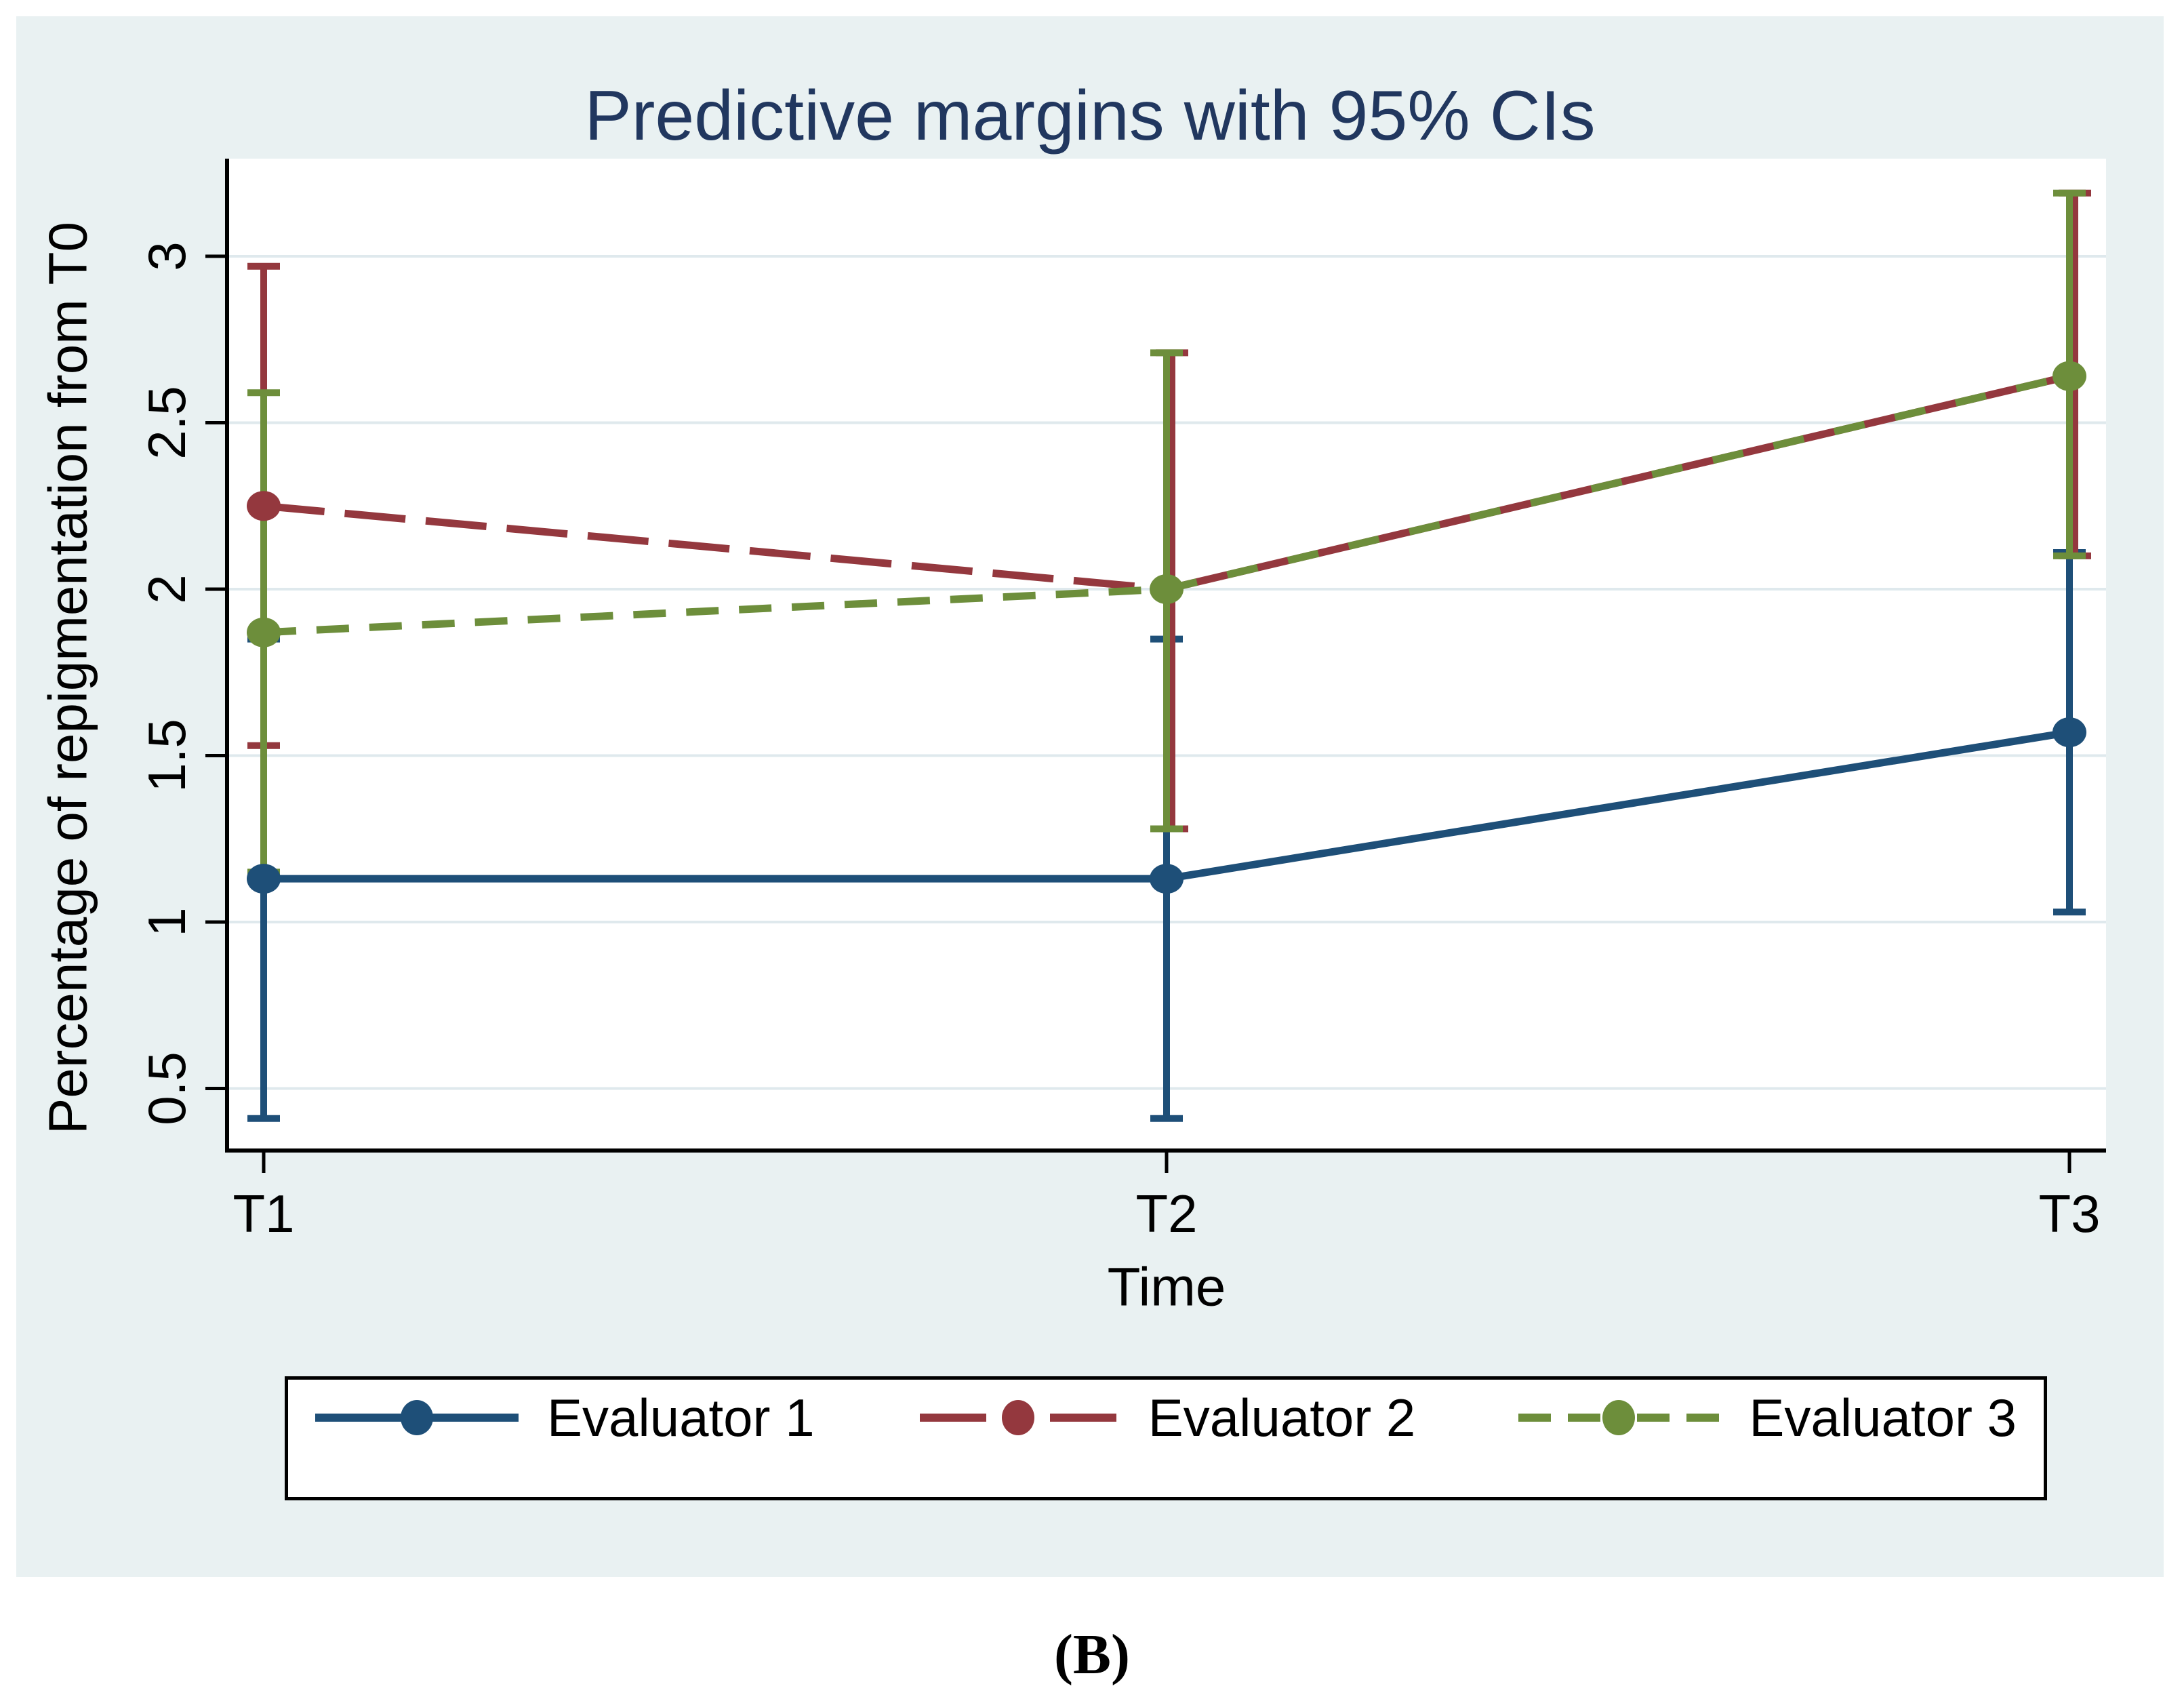  I want to click on y-tick-label: 1, so click(167, 921).